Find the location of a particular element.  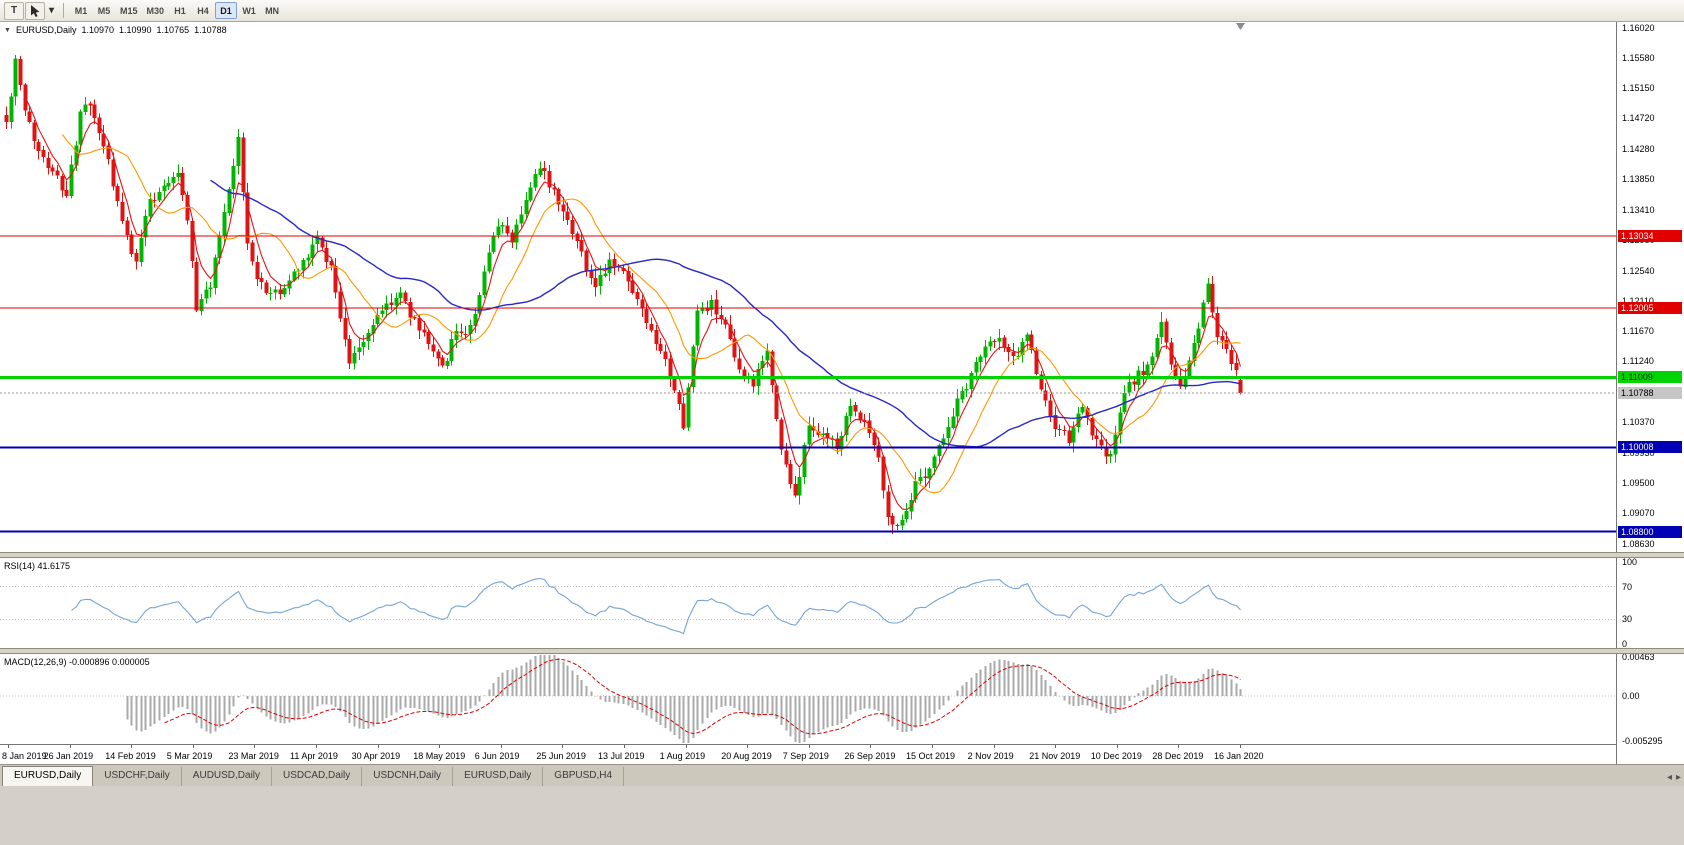

rsi-scale-label: 70 is located at coordinates (1627, 586).